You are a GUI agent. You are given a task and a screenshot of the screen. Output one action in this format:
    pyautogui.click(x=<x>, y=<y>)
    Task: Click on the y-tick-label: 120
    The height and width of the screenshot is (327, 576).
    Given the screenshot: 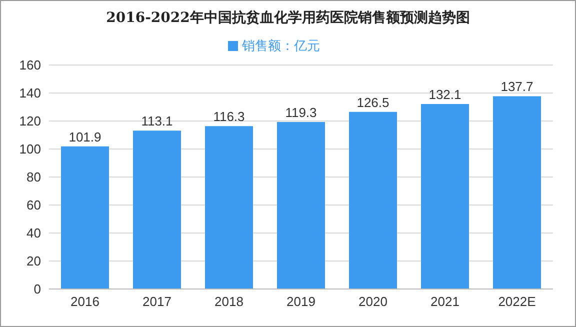 What is the action you would take?
    pyautogui.click(x=30, y=121)
    